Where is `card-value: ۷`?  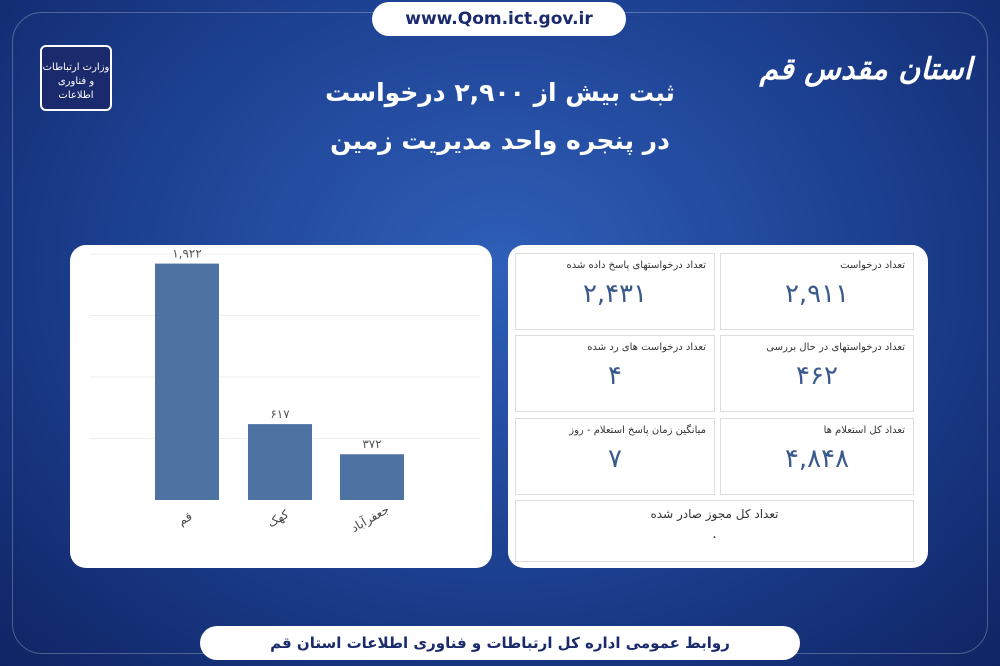 card-value: ۷ is located at coordinates (615, 459).